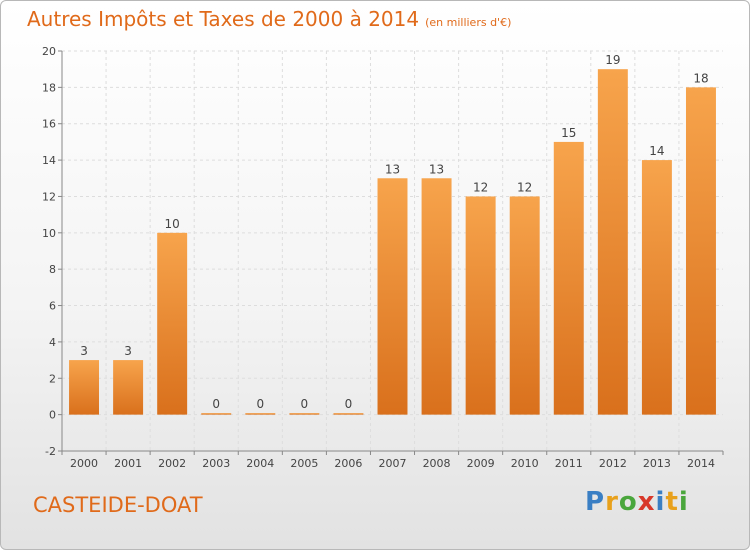 The height and width of the screenshot is (551, 750). Describe the element at coordinates (525, 463) in the screenshot. I see `x-tick-label: 2010` at that location.